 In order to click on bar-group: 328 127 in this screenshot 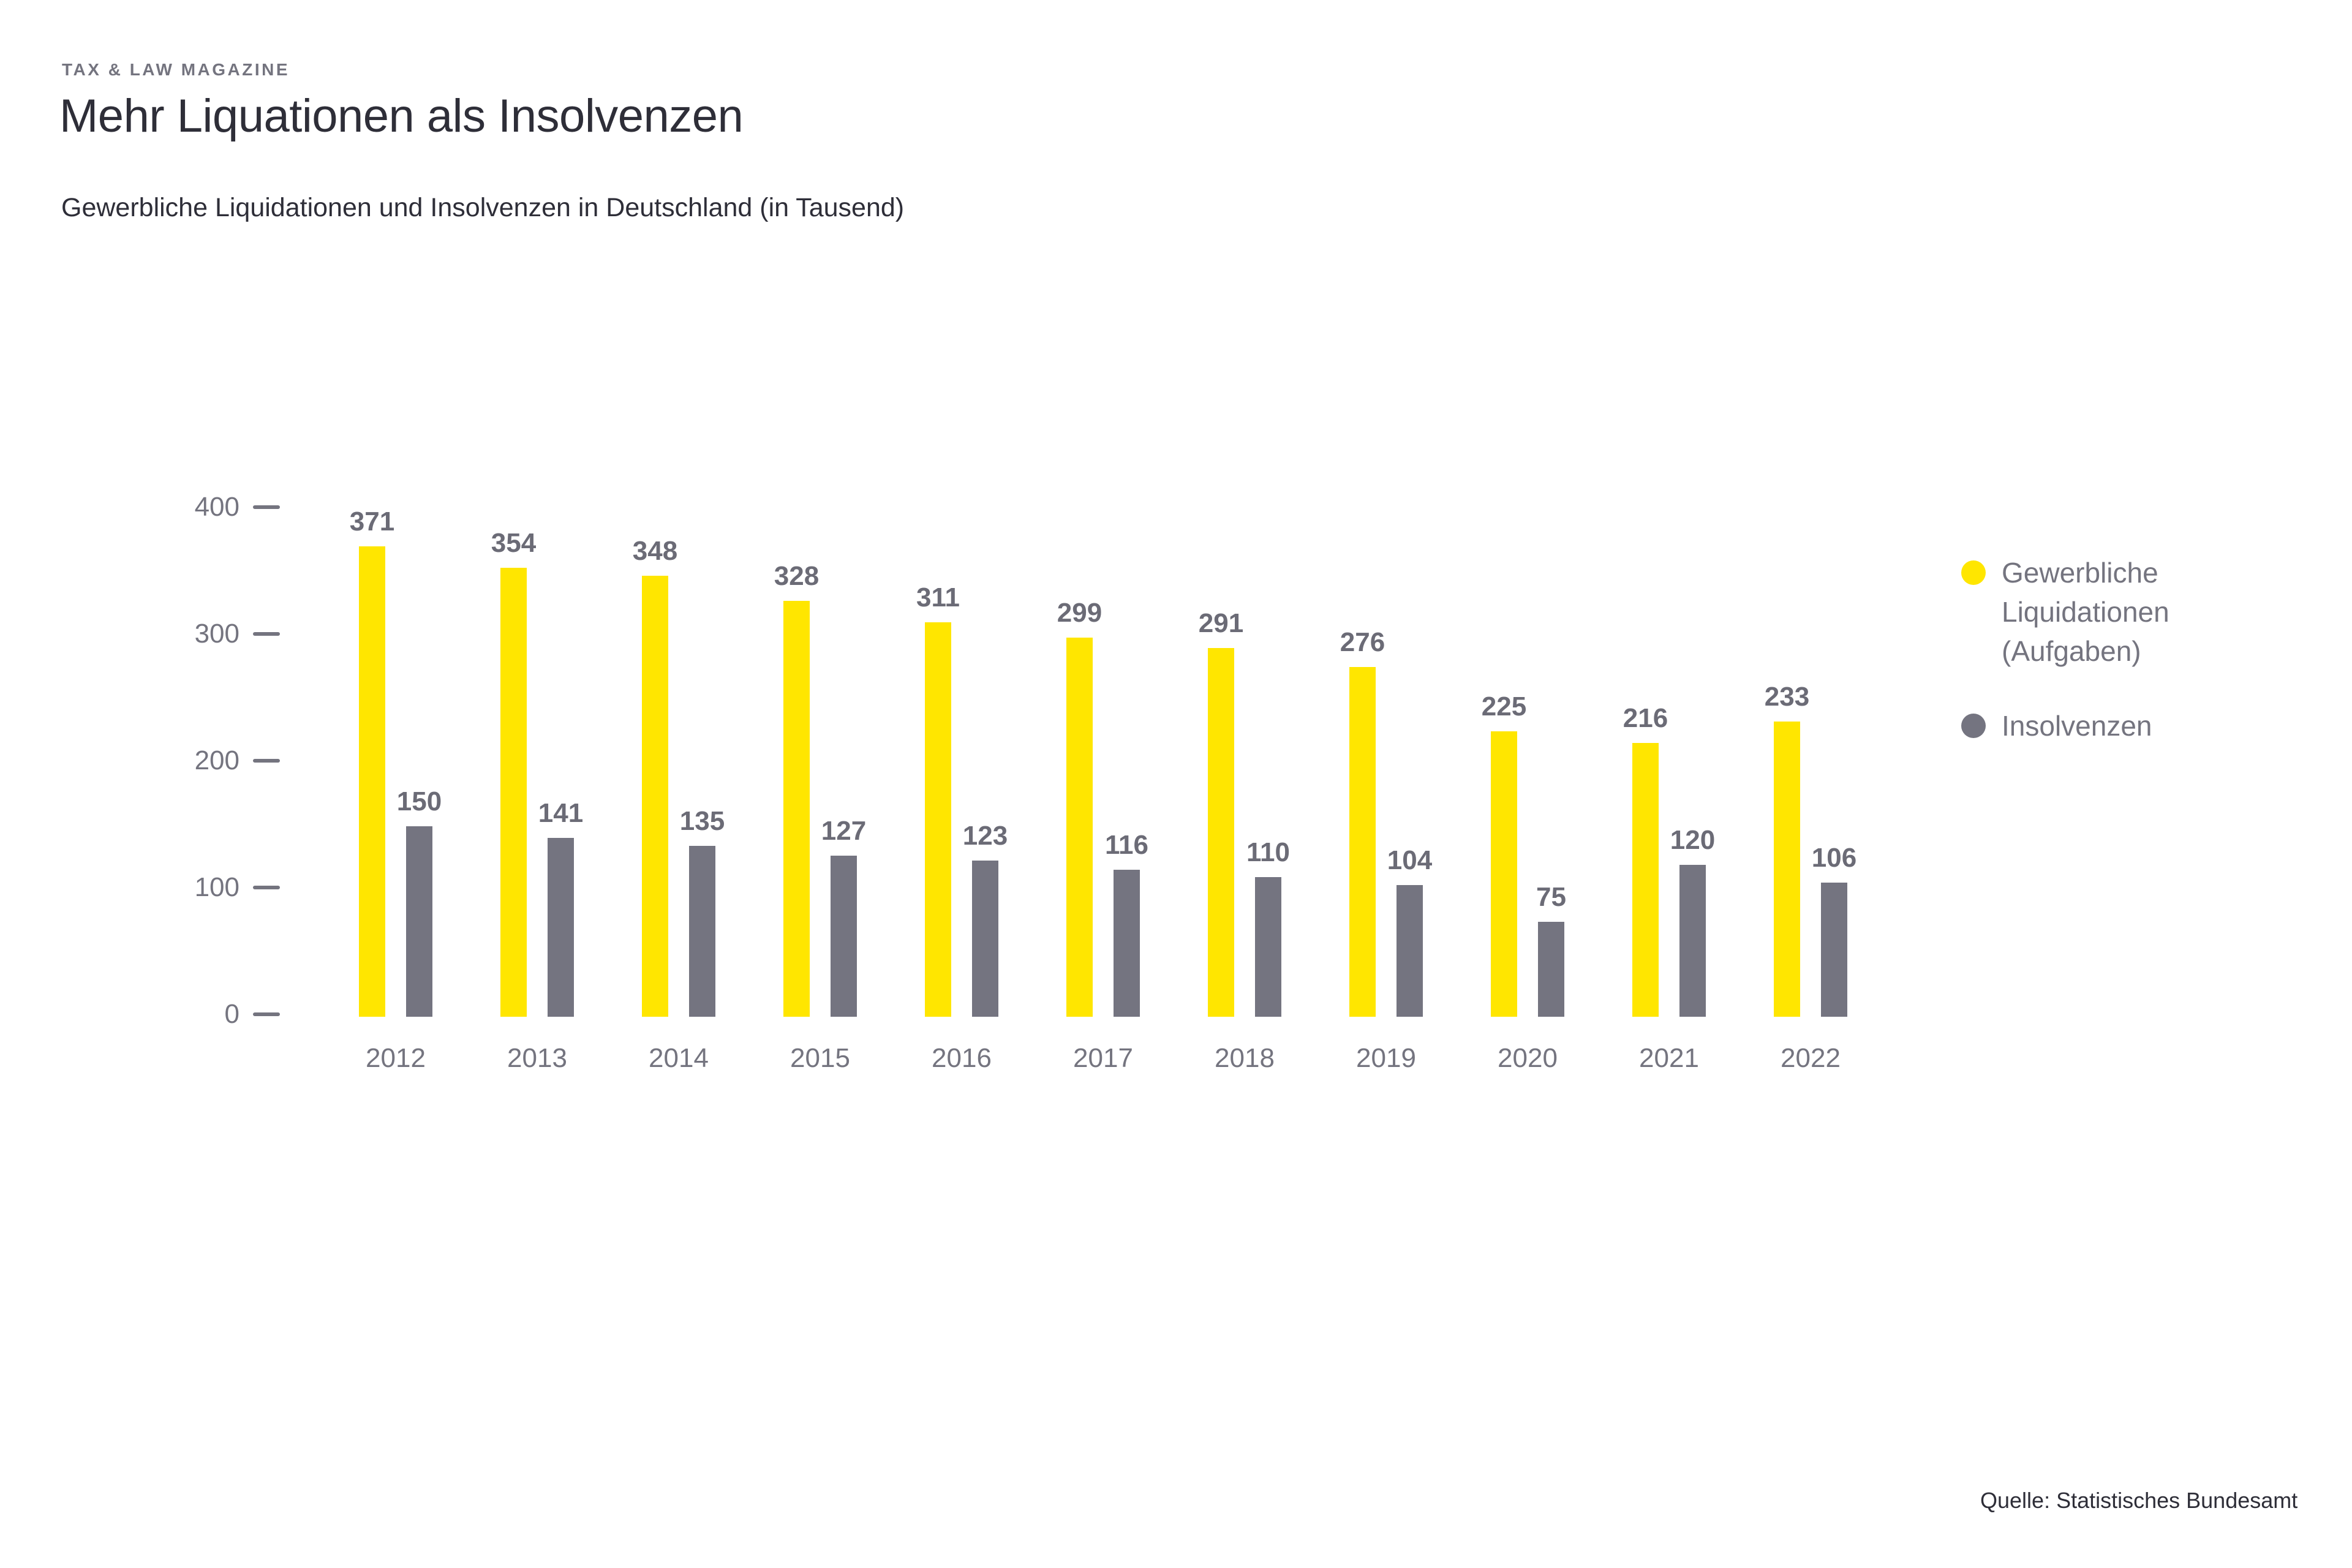, I will do `click(820, 790)`.